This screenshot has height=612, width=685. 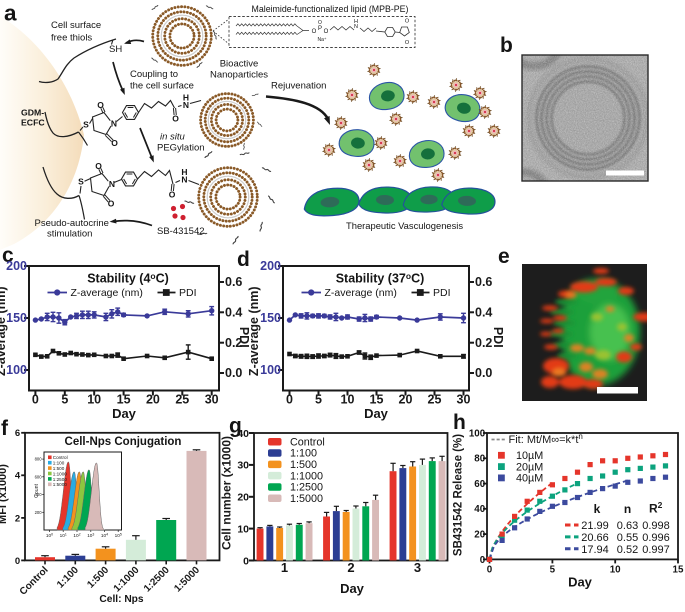 I want to click on svg-text: 4, so click(x=18, y=476).